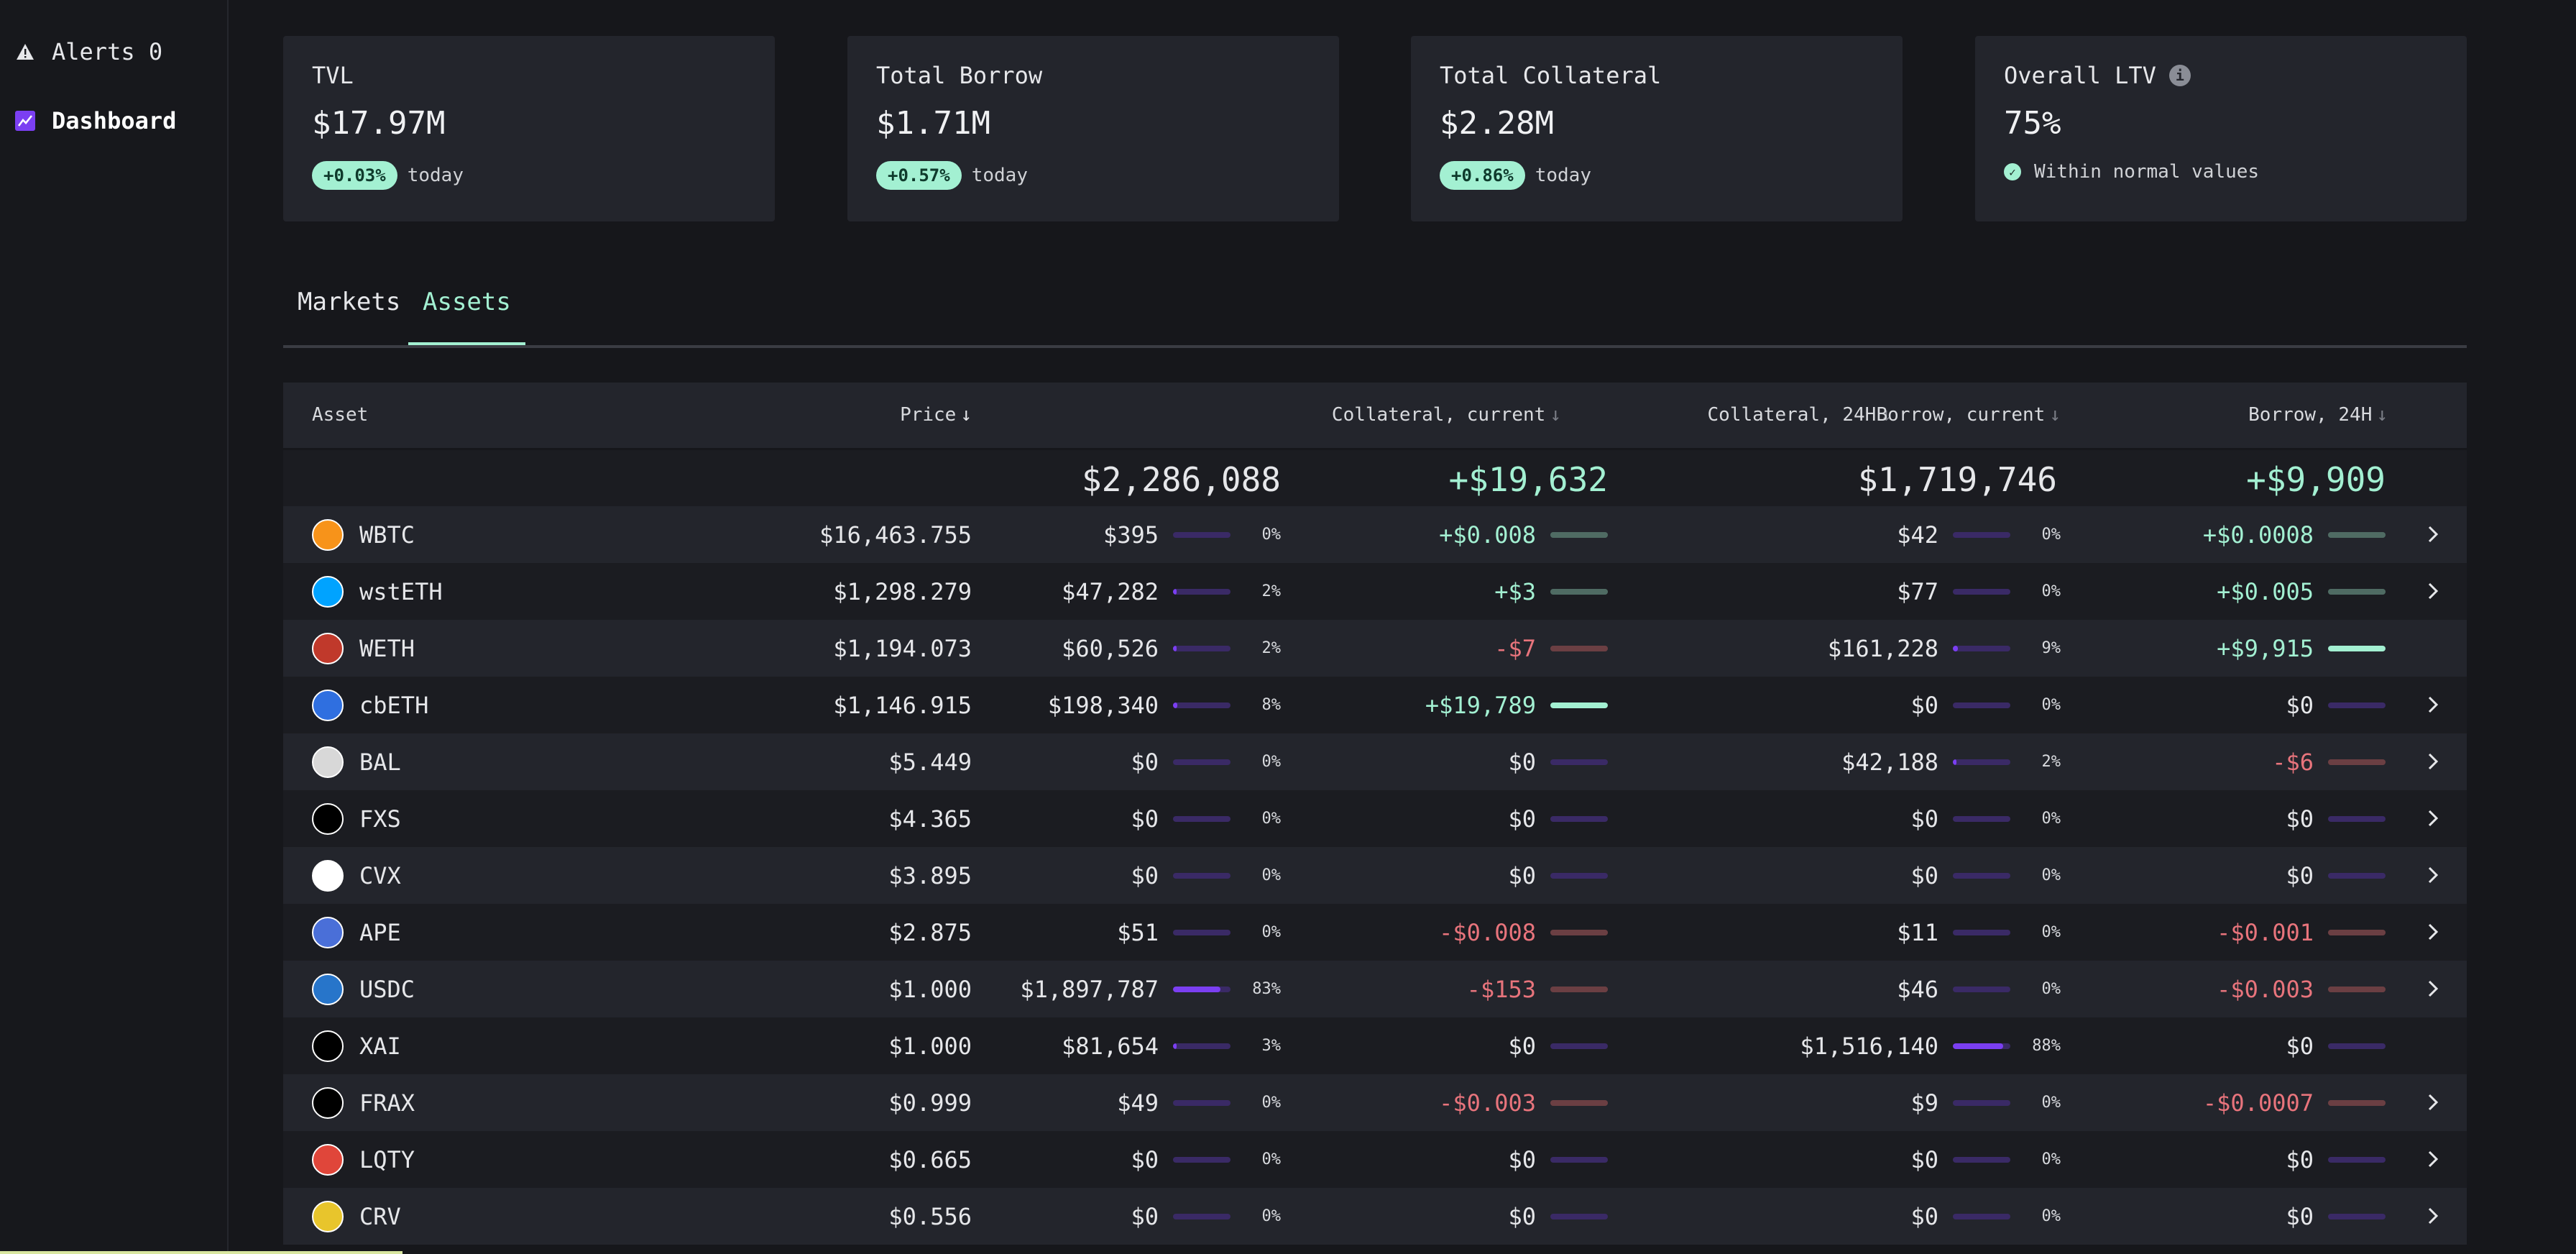 This screenshot has width=2576, height=1254. Describe the element at coordinates (1930, 1045) in the screenshot. I see `borrow-current-cell: $1,516,140 88%` at that location.